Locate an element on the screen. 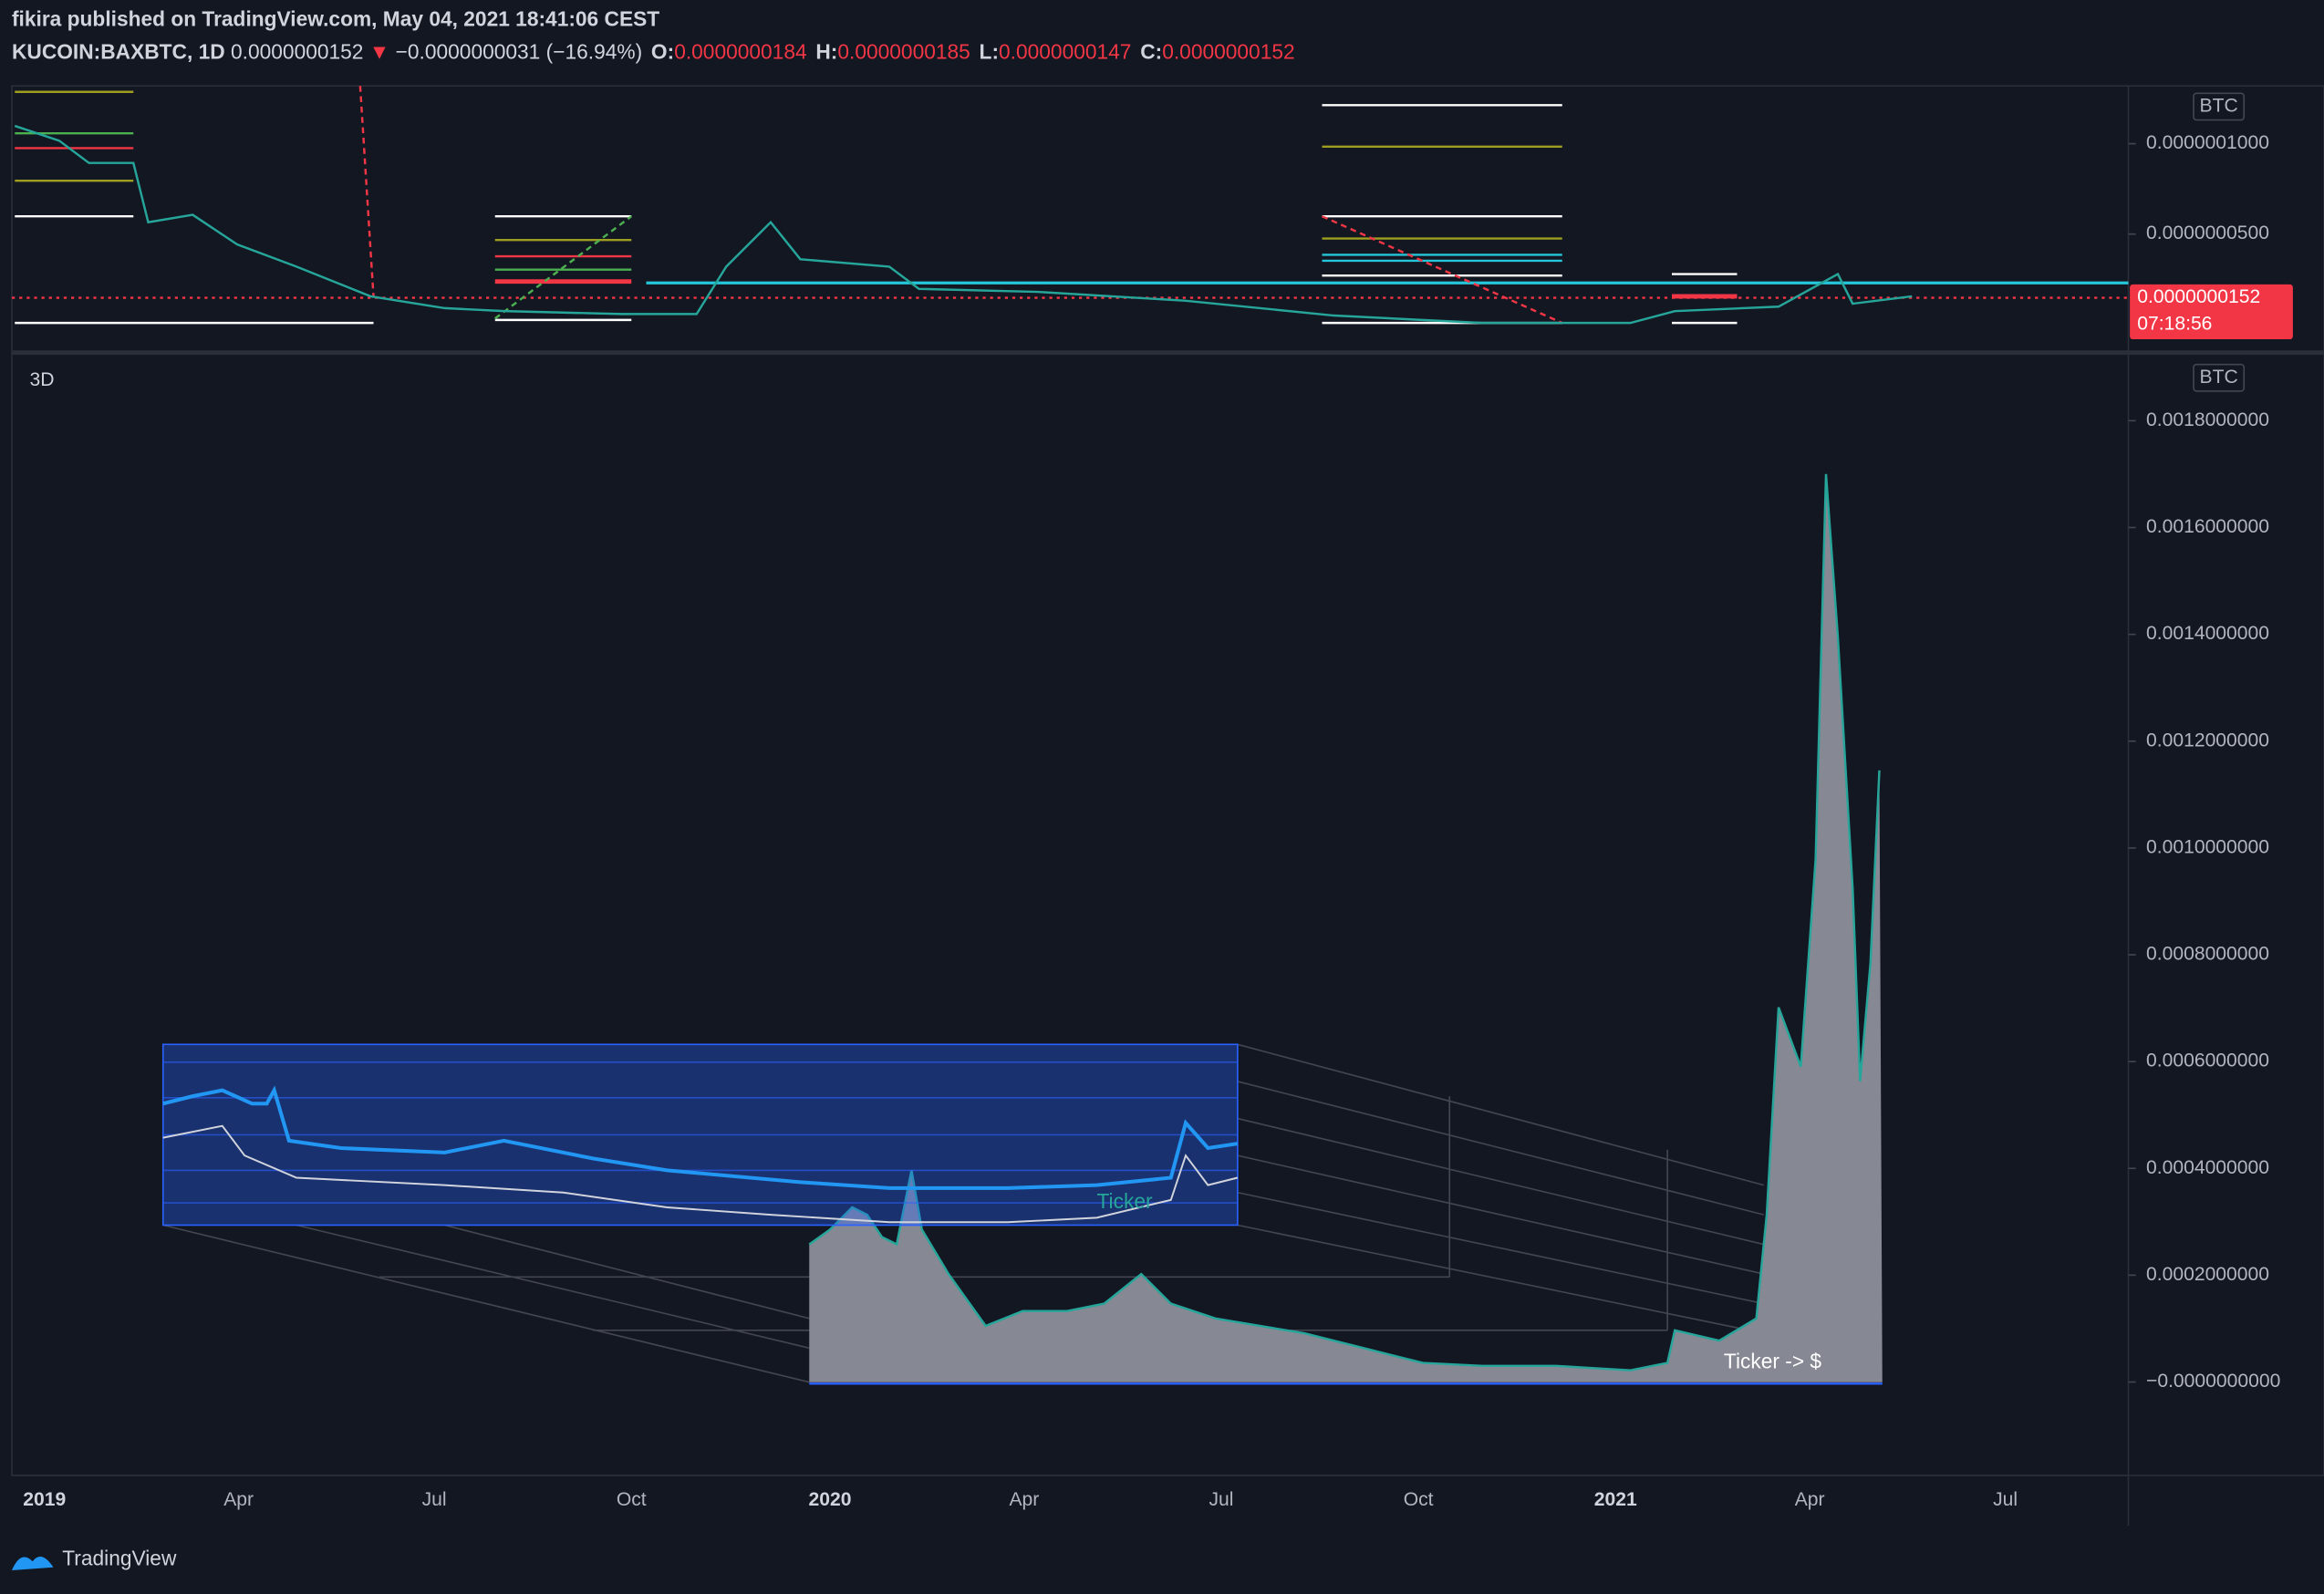 This screenshot has width=2324, height=1594. ohlc-value: 0.0000000184 is located at coordinates (740, 51).